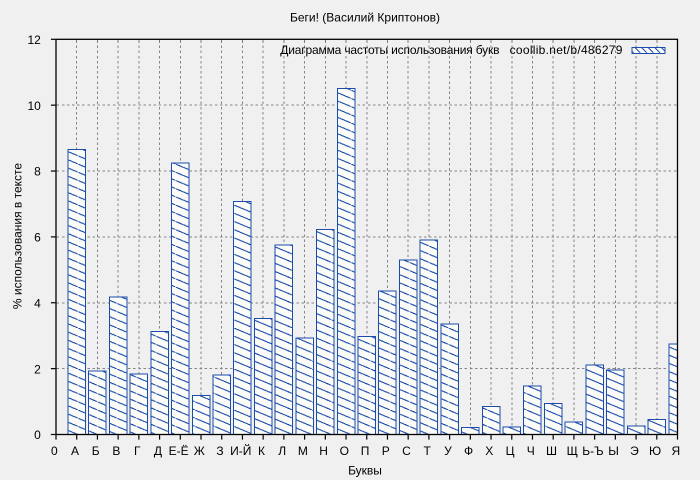 Image resolution: width=700 pixels, height=480 pixels. I want to click on svg-text: Э, so click(634, 451).